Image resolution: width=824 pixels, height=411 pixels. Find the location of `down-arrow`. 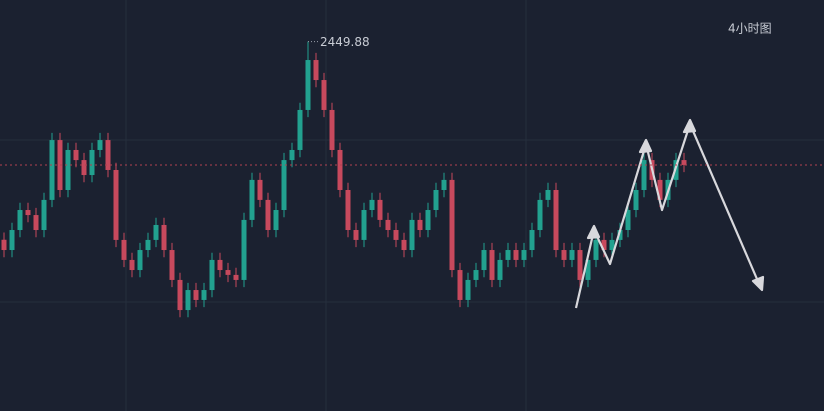

down-arrow is located at coordinates (725, 205).